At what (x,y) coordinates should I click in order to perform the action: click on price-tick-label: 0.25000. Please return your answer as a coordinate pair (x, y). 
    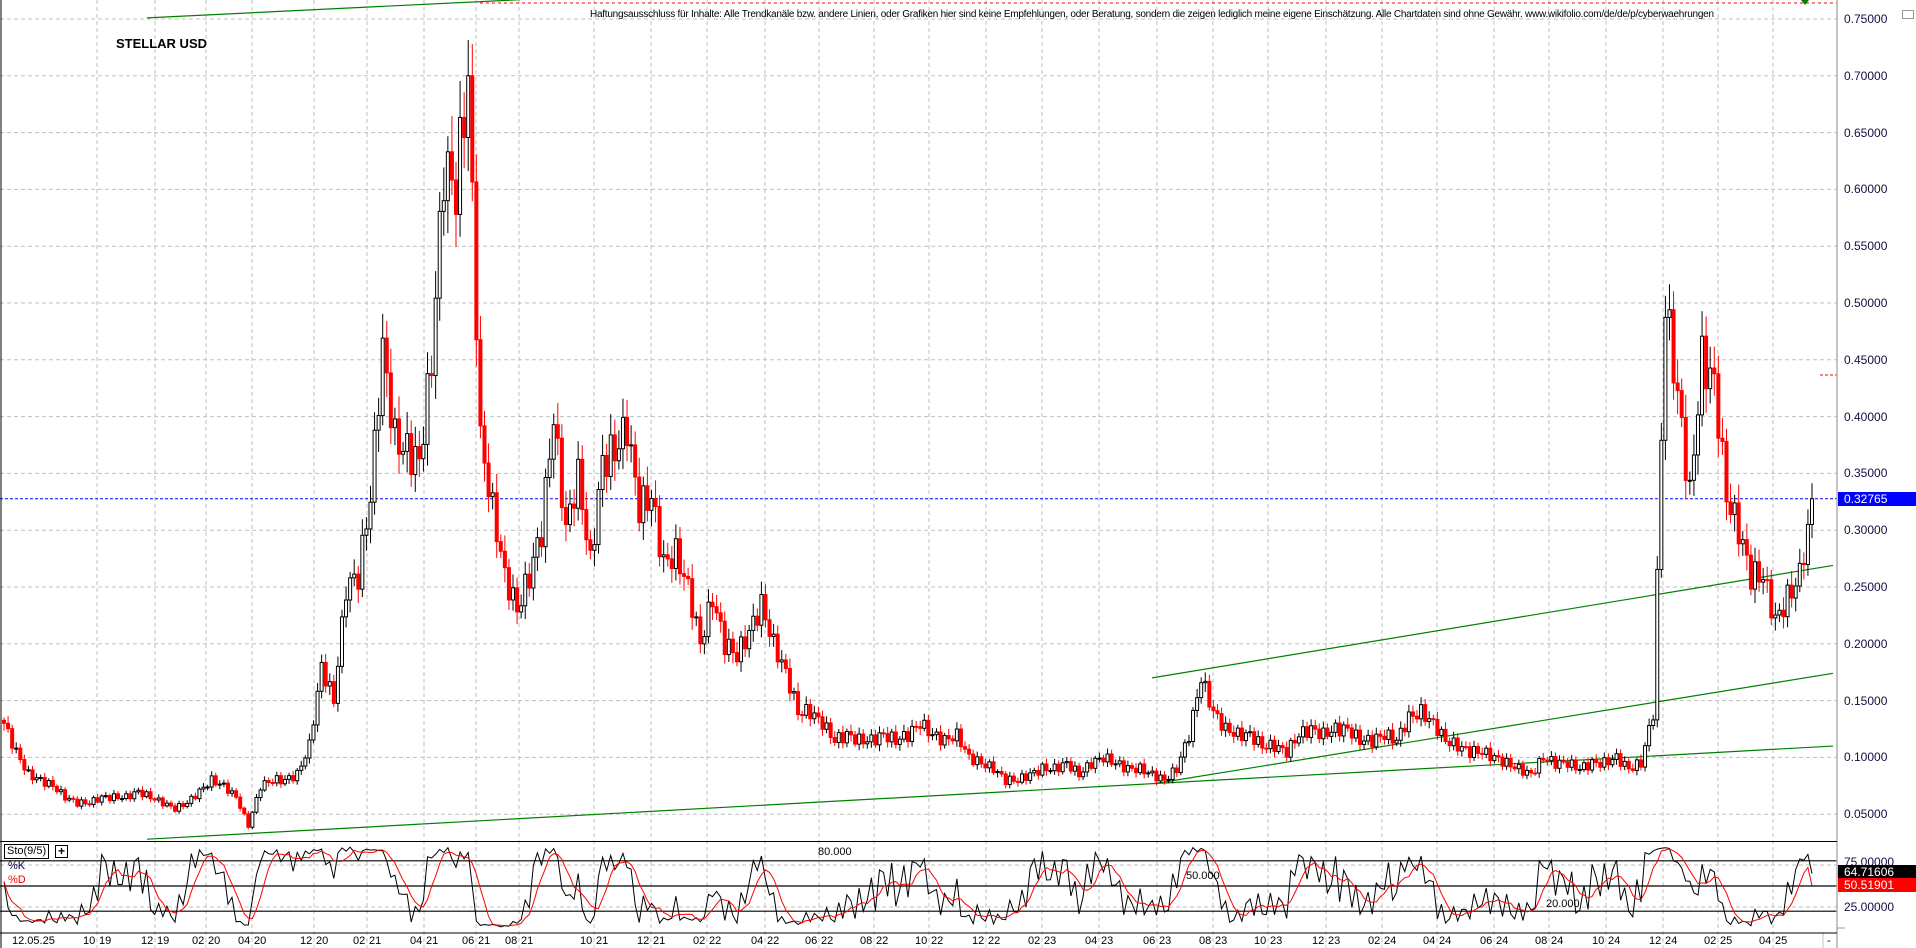
    Looking at the image, I should click on (1866, 587).